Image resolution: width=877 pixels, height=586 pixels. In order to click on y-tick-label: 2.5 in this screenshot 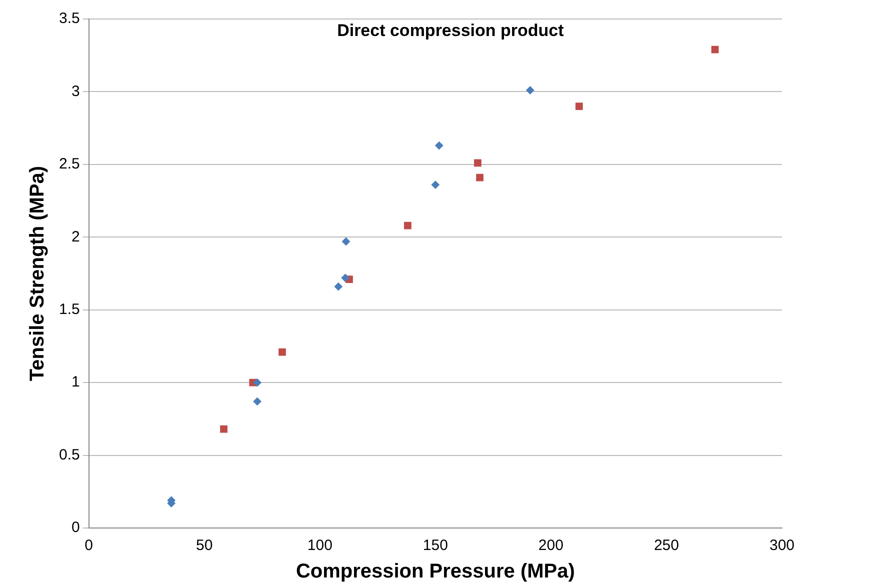, I will do `click(69, 164)`.